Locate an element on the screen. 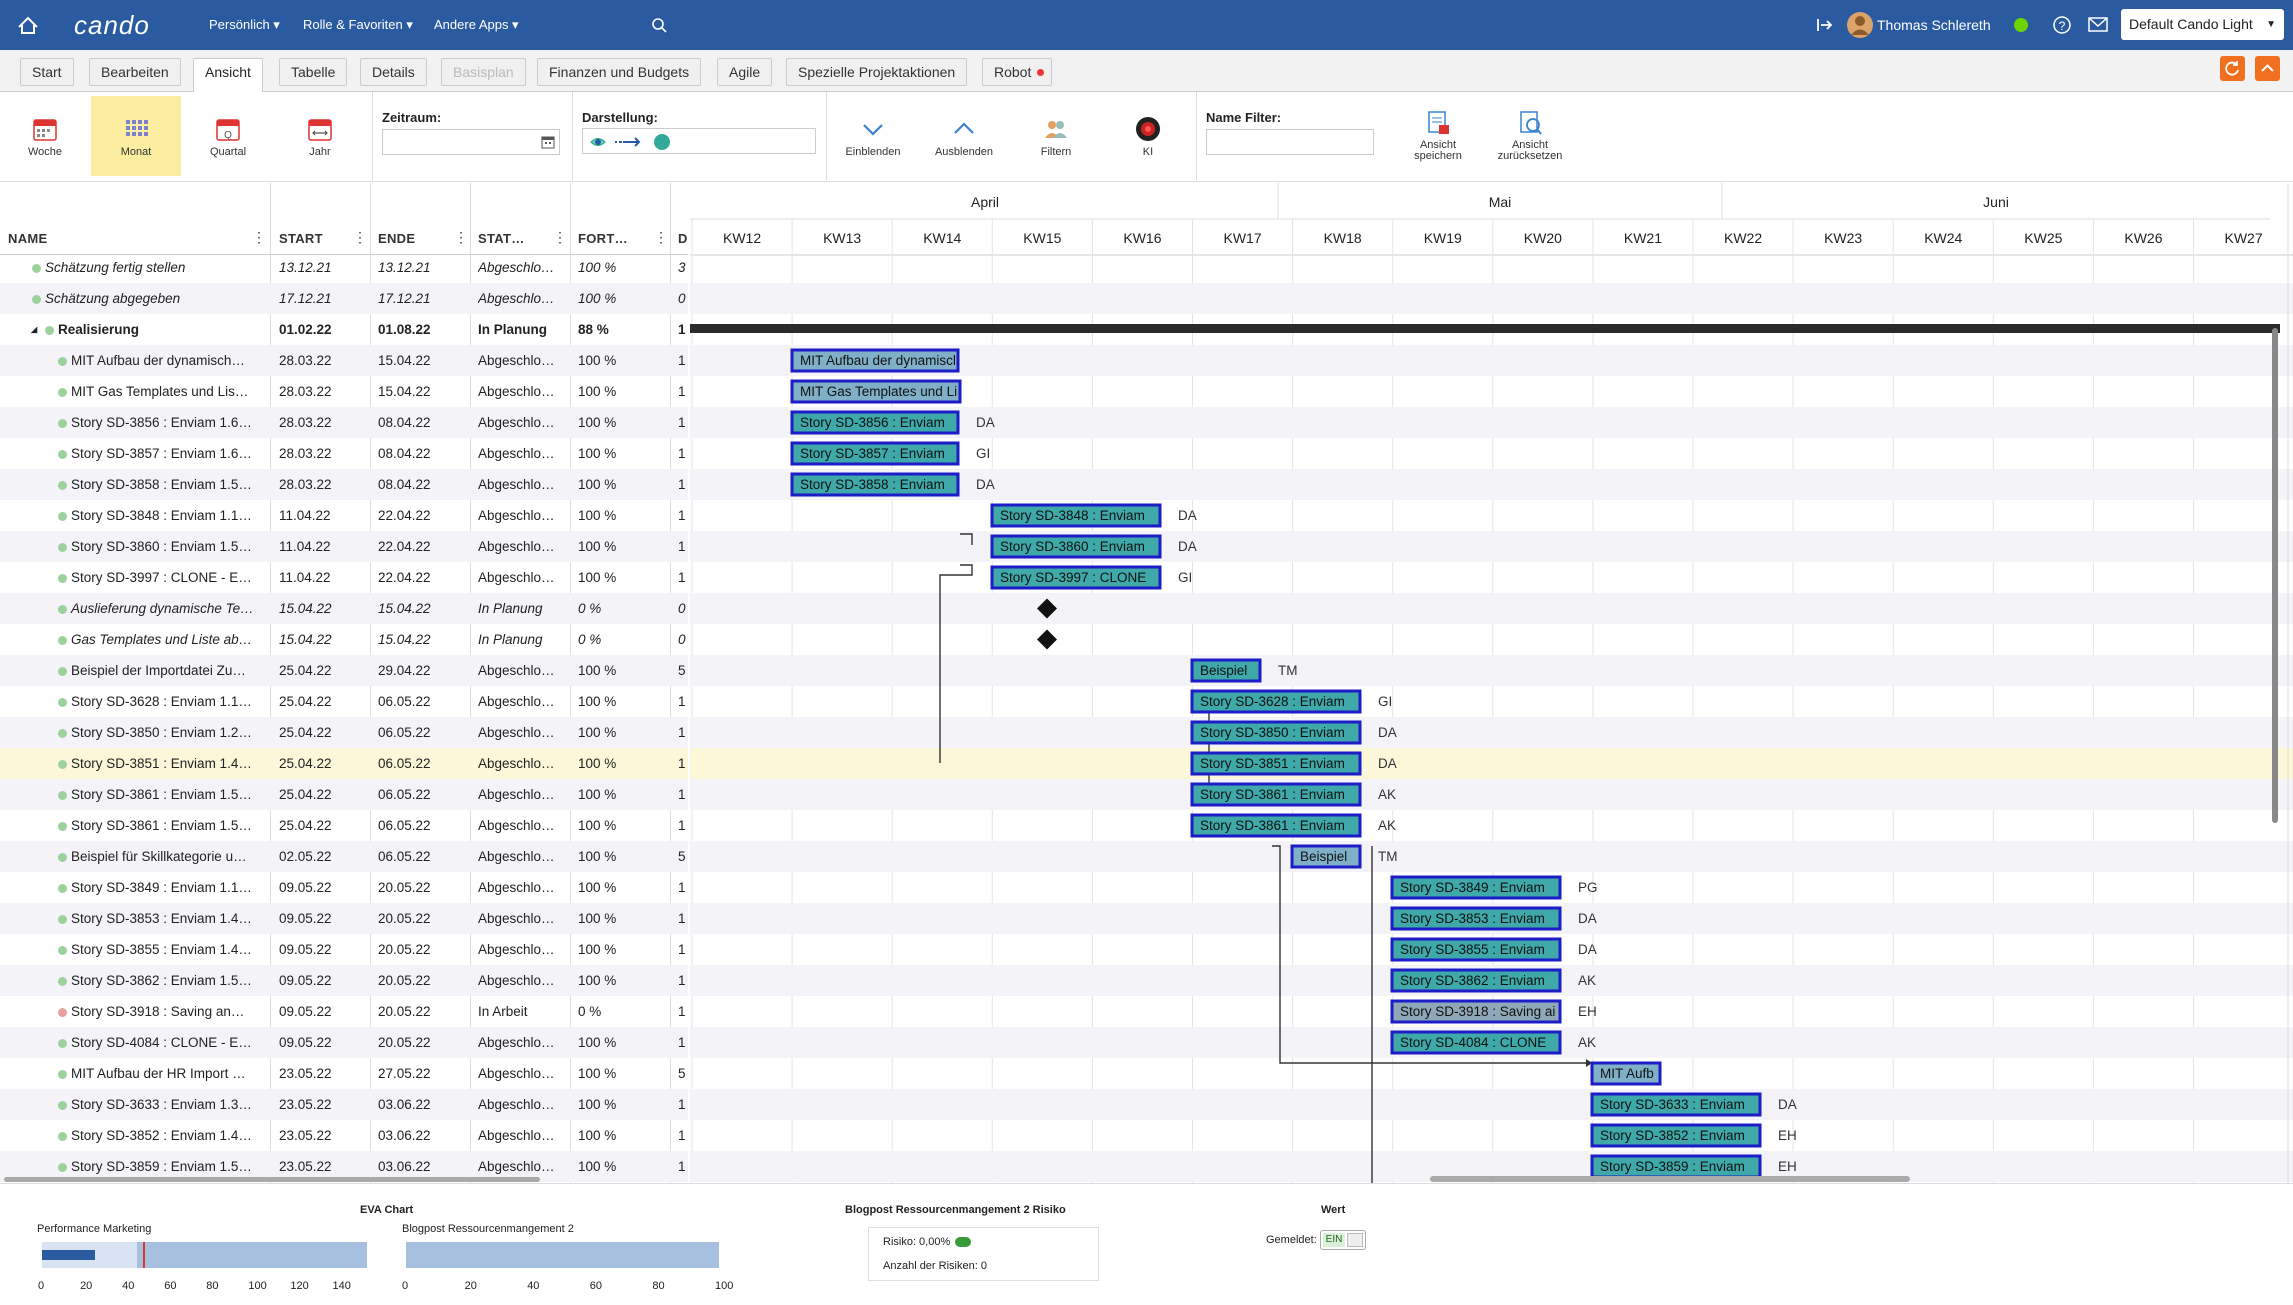 The image size is (2293, 1305). tab-bearbeiten: Bearbeiten is located at coordinates (135, 72).